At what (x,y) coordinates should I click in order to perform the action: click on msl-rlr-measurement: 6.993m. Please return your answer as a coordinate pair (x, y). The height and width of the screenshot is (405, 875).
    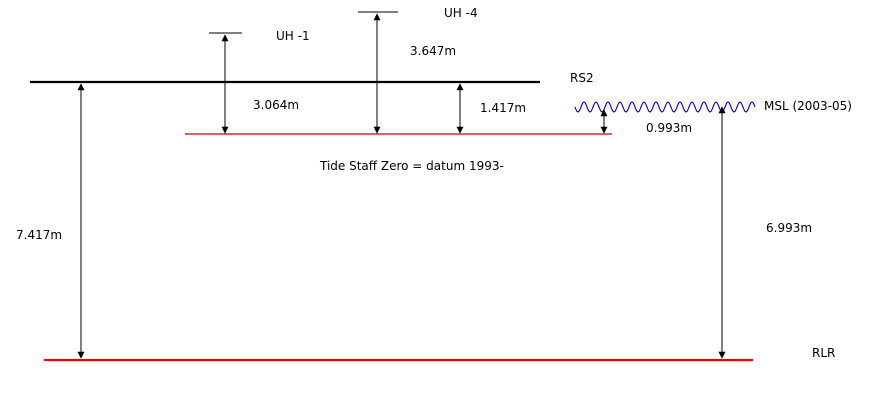
    Looking at the image, I should click on (789, 228).